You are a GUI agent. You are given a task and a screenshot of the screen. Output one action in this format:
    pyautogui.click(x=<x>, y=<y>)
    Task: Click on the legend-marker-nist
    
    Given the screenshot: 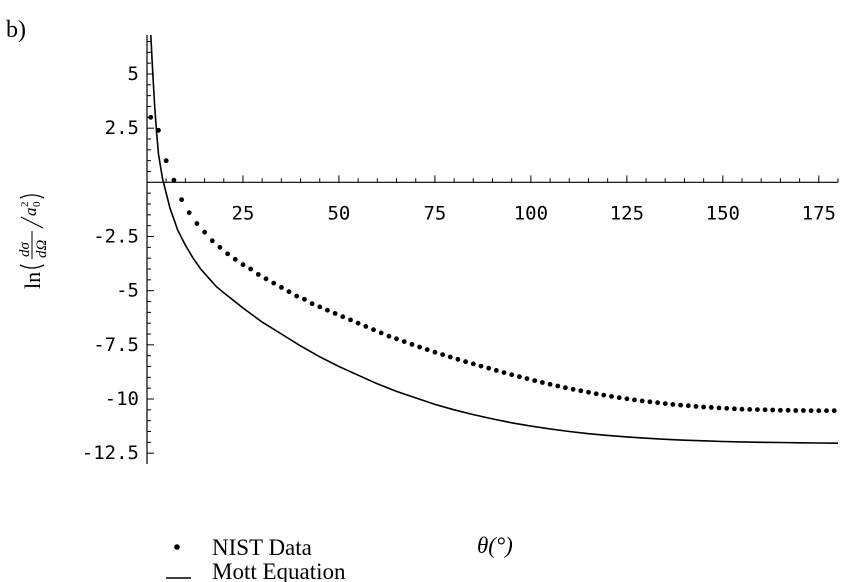 What is the action you would take?
    pyautogui.click(x=177, y=547)
    